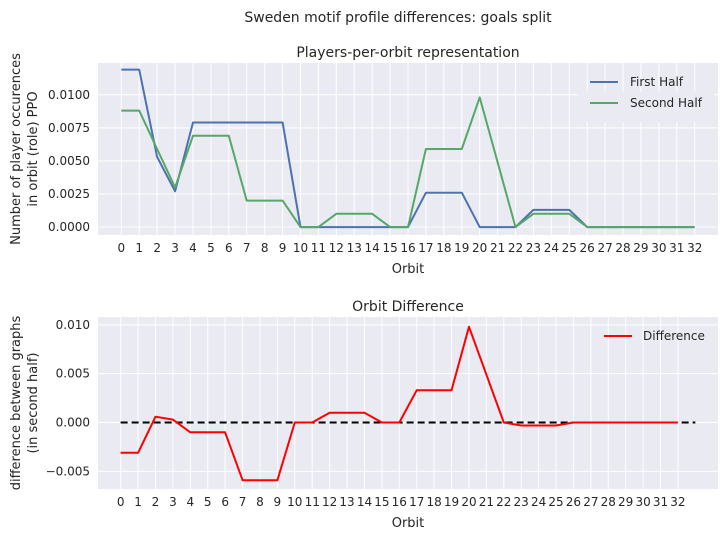 The height and width of the screenshot is (543, 728). I want to click on y-axis-label-line-2: in orbit (role) PPO, so click(33, 148).